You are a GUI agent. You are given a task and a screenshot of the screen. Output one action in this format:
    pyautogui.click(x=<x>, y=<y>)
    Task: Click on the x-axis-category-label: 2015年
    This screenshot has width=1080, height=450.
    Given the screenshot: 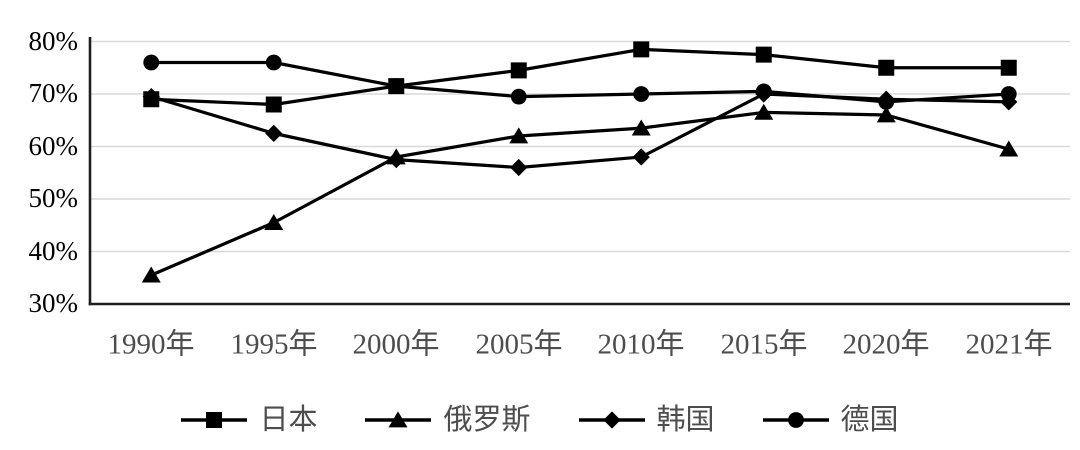 What is the action you would take?
    pyautogui.click(x=764, y=344)
    